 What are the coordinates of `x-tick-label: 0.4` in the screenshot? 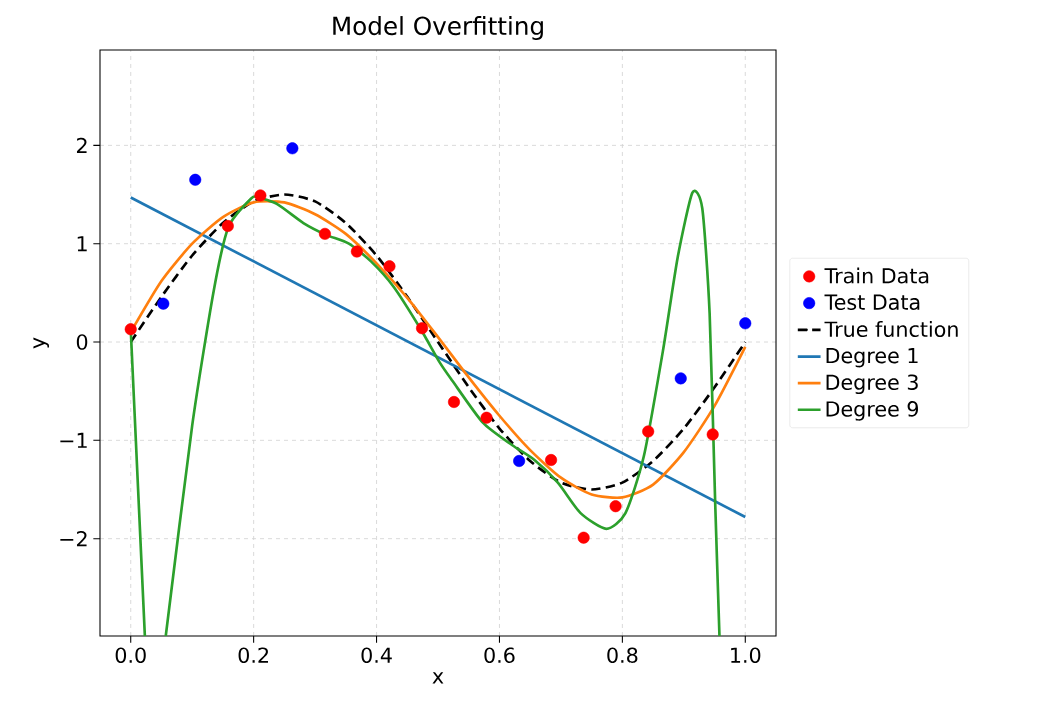 It's located at (376, 655).